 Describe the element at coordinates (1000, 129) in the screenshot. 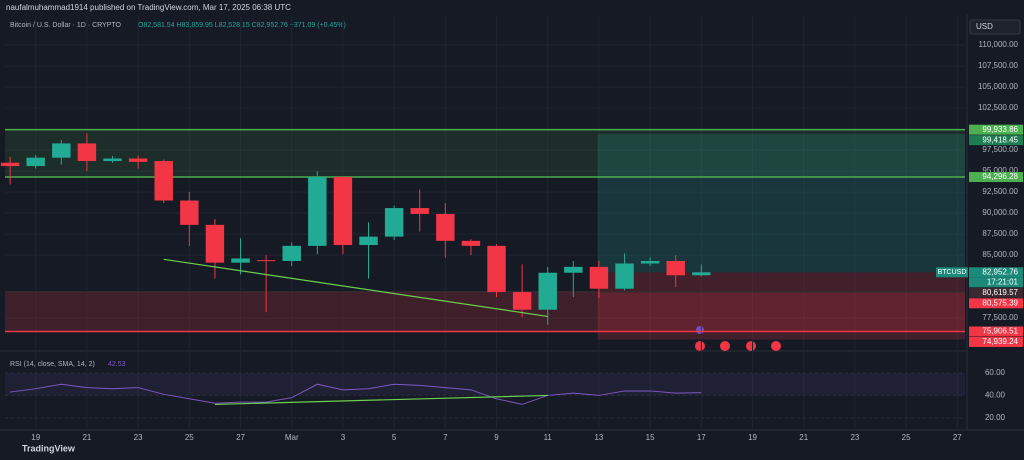

I see `price-label: 99,933.86` at that location.